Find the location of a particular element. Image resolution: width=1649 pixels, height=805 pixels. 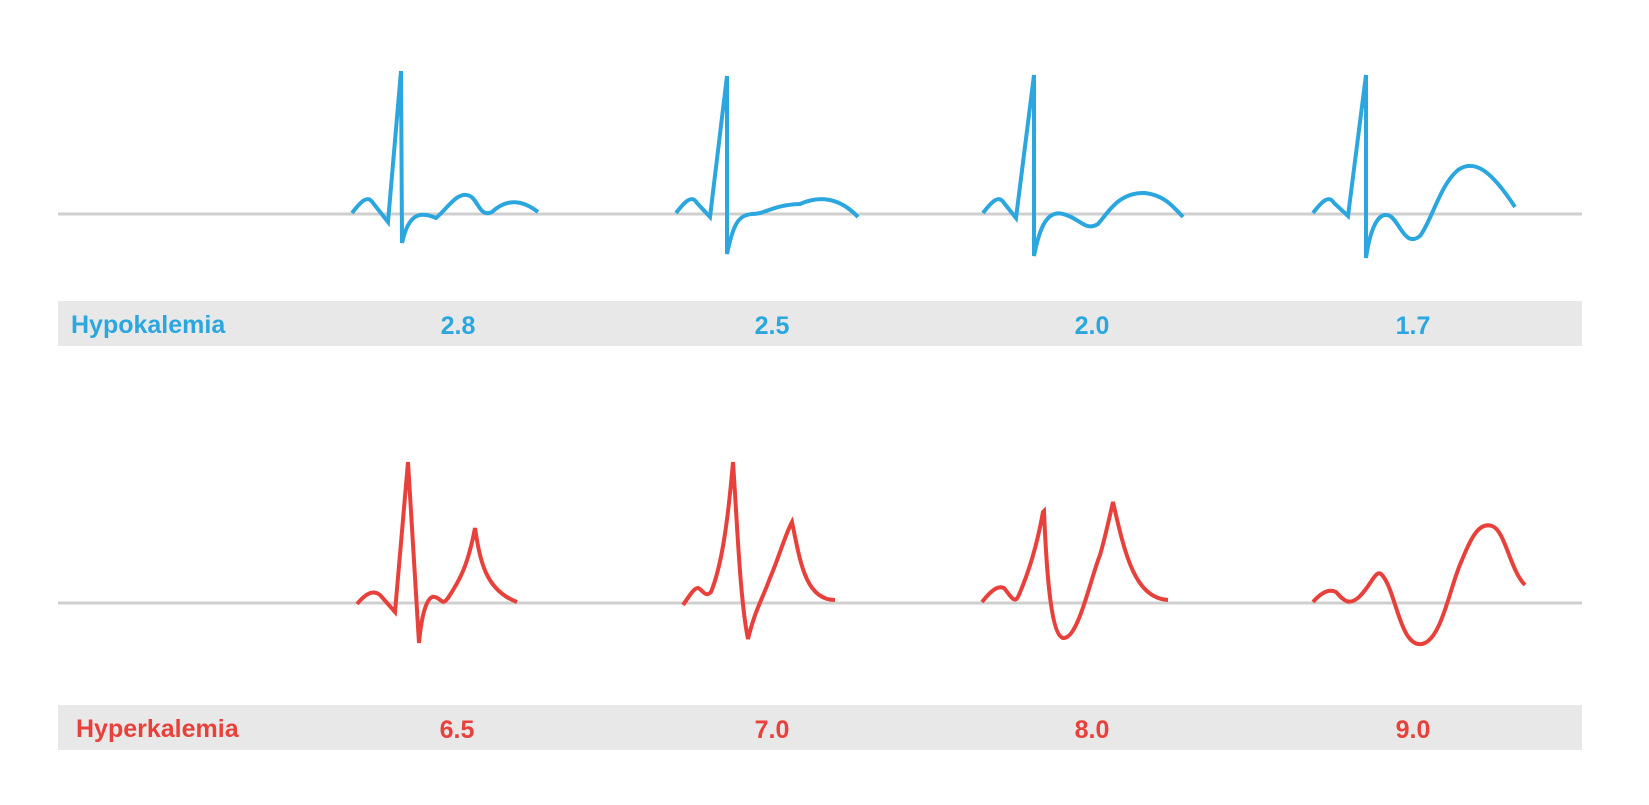

hypokalemia-value-2: 2.5 is located at coordinates (772, 326).